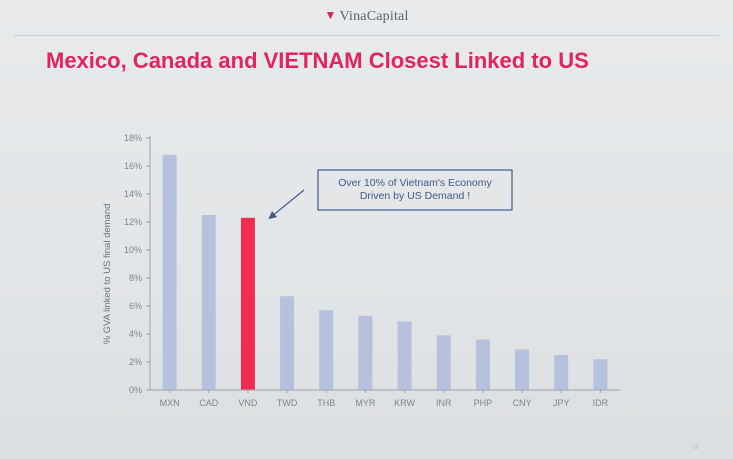  I want to click on y-tick-label: 4%, so click(135, 334).